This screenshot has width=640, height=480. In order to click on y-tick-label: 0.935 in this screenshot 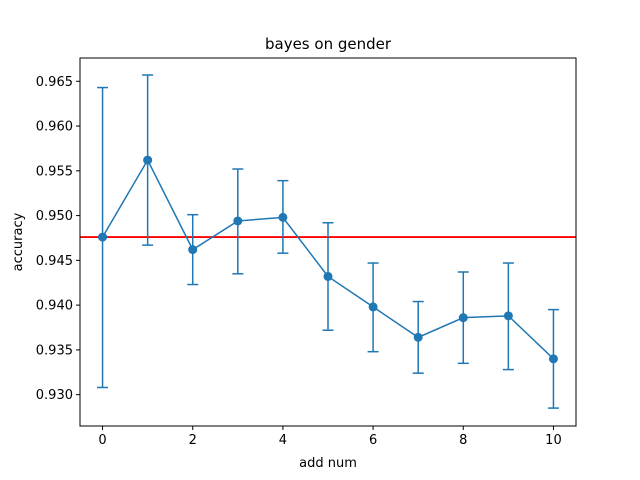, I will do `click(54, 350)`.